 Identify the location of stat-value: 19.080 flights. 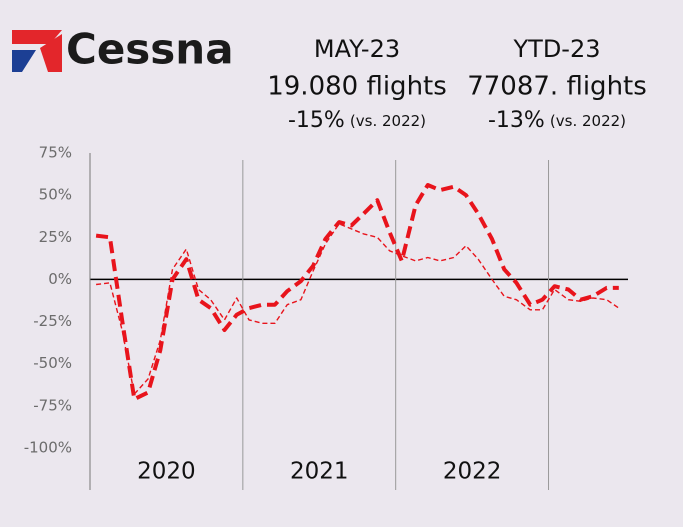
(357, 87).